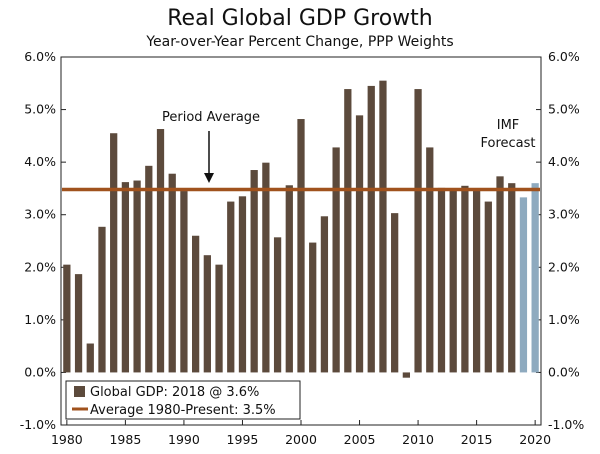 The height and width of the screenshot is (454, 600). What do you see at coordinates (174, 392) in the screenshot?
I see `legend-label-gdp: Global GDP: 2018 @ 3.6%` at bounding box center [174, 392].